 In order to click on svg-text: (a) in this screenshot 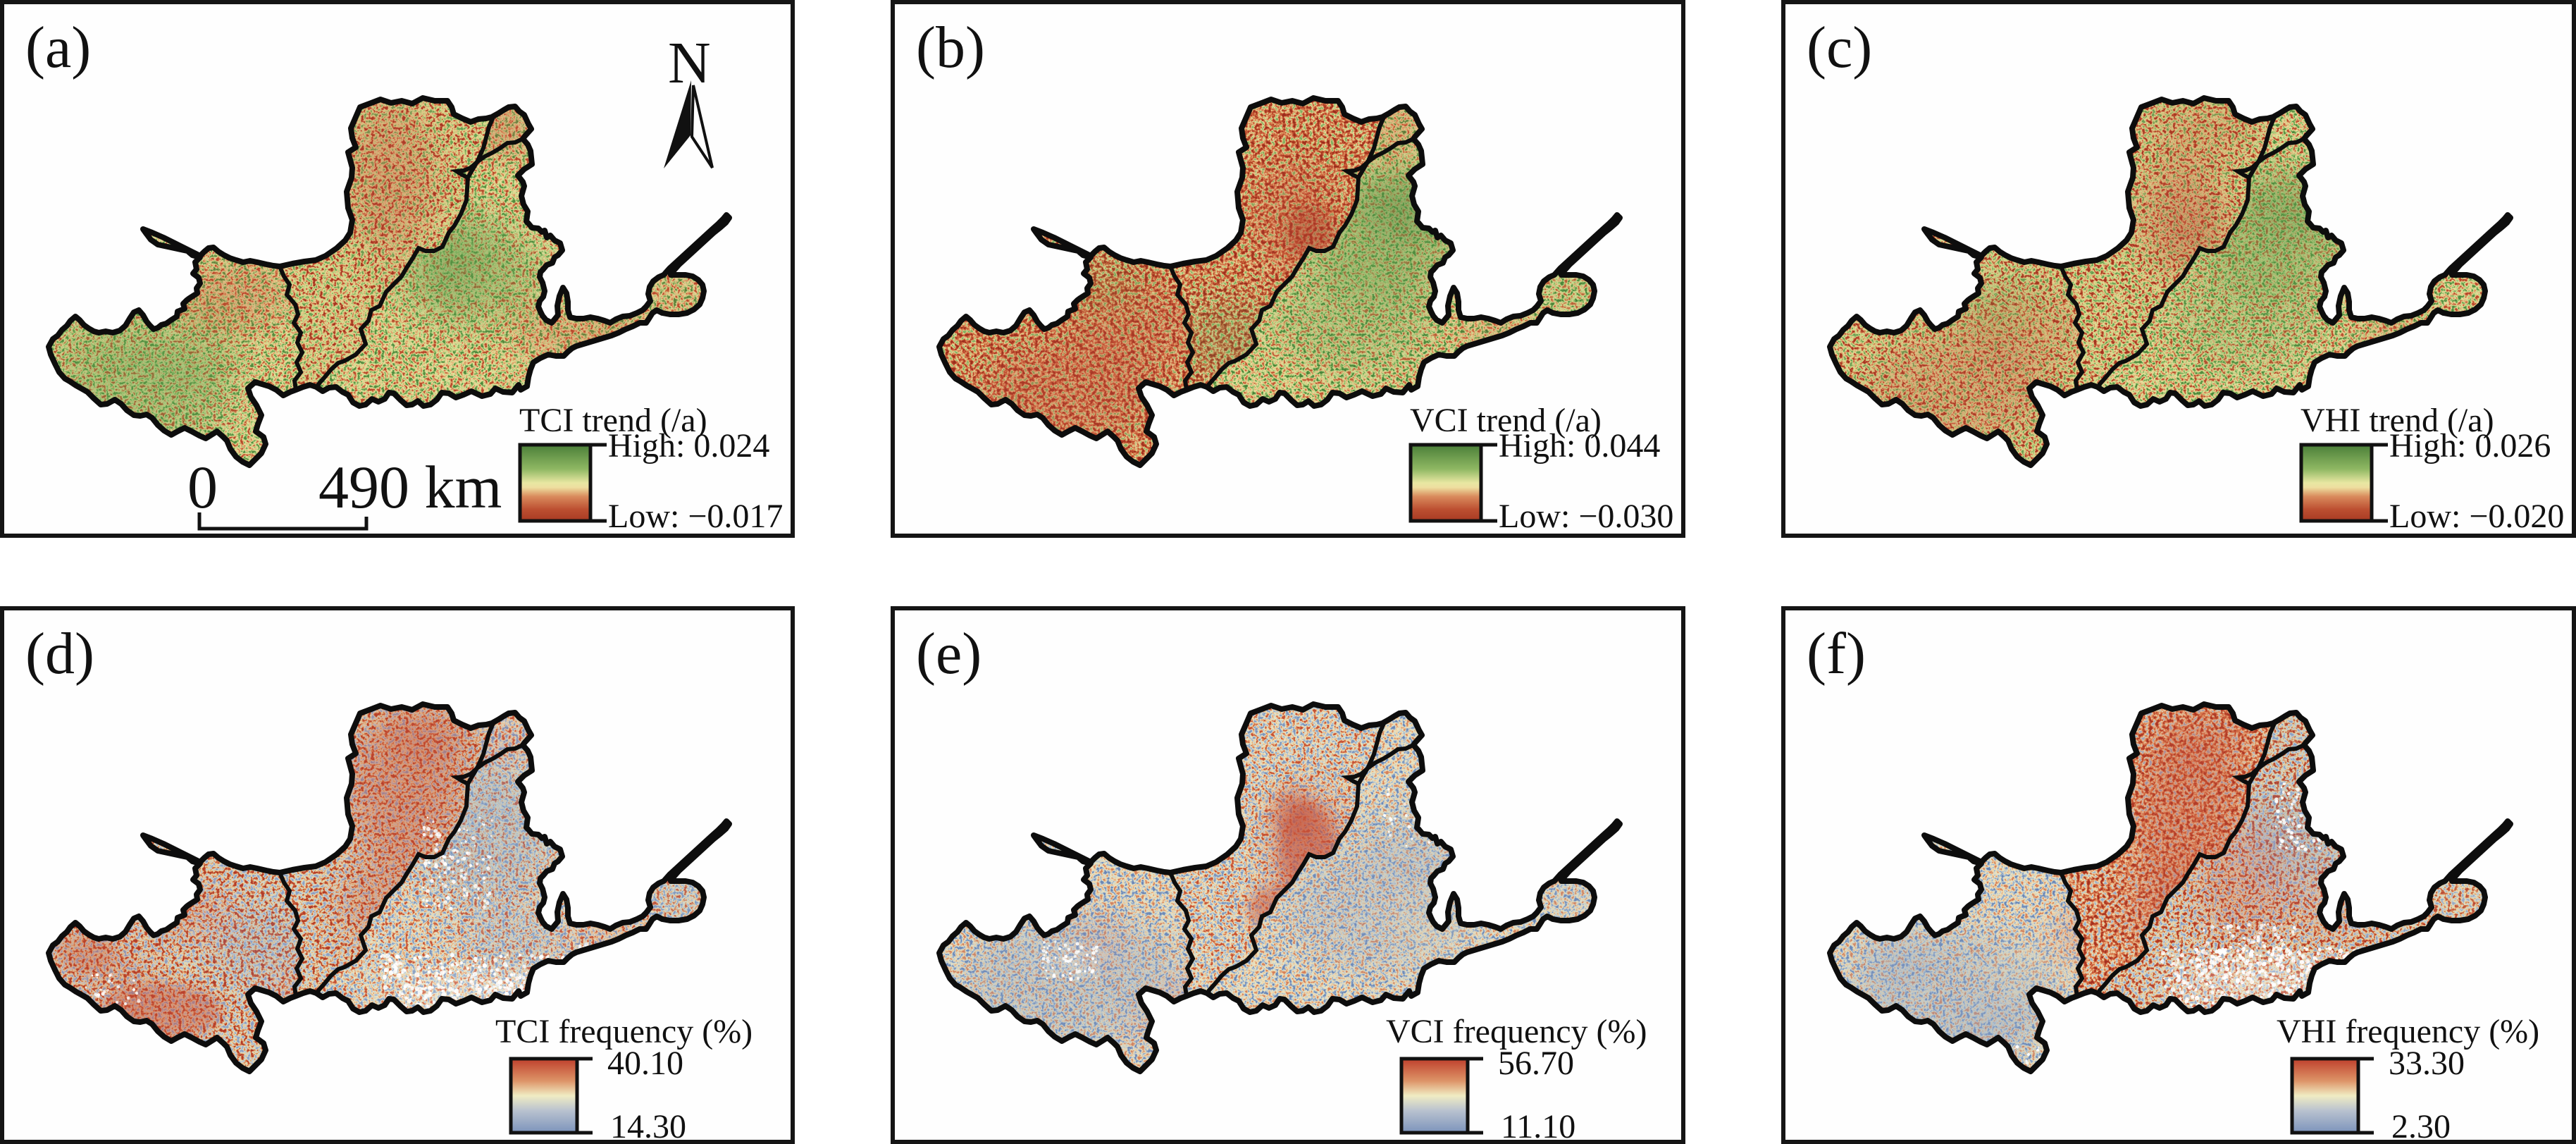, I will do `click(58, 47)`.